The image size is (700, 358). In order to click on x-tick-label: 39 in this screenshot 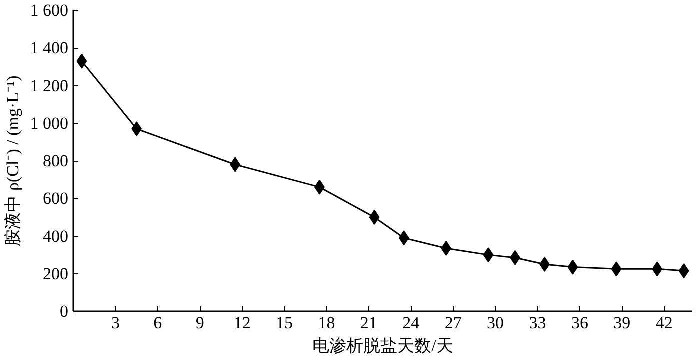, I will do `click(622, 323)`.